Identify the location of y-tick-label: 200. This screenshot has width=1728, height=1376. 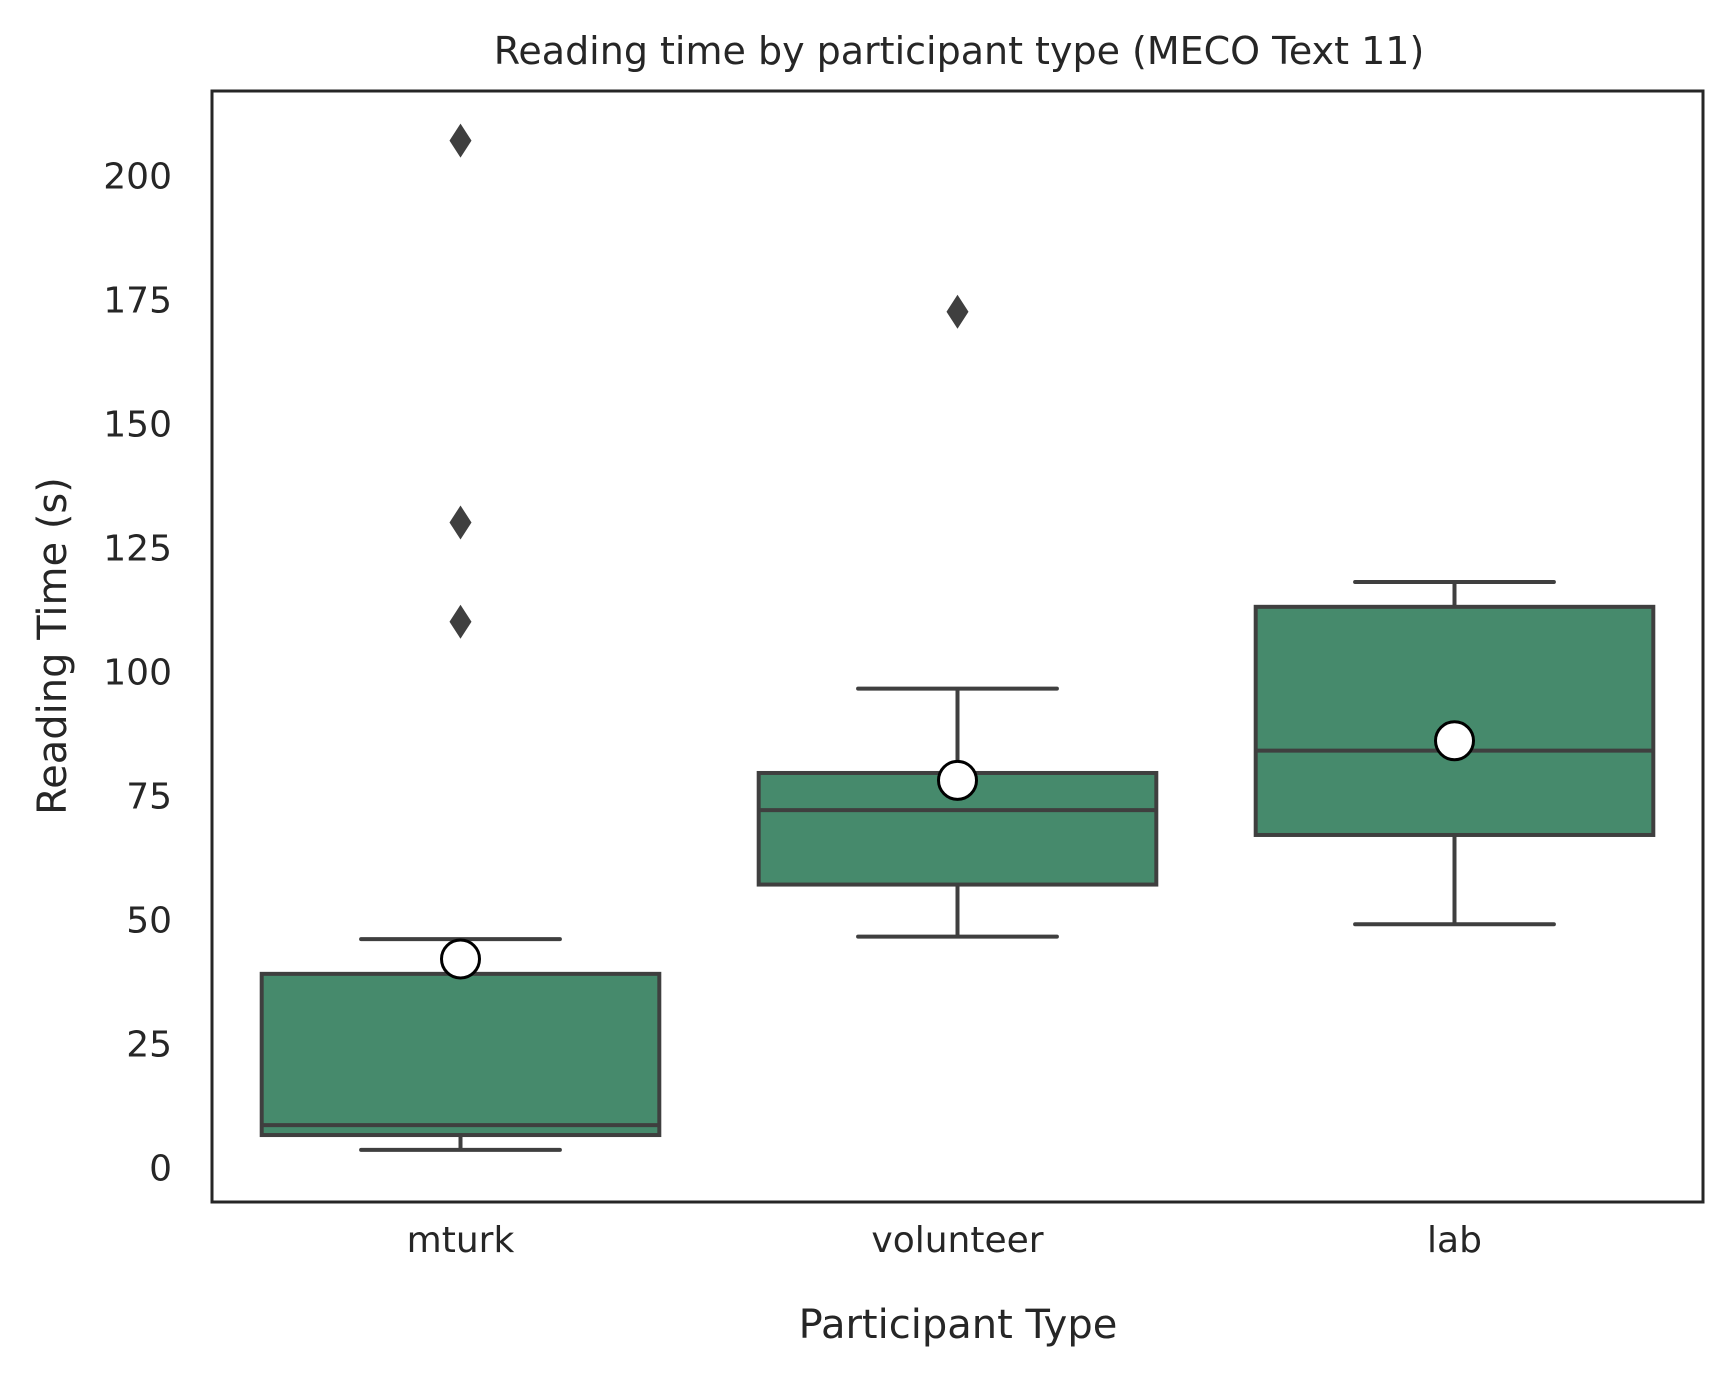
(137, 176).